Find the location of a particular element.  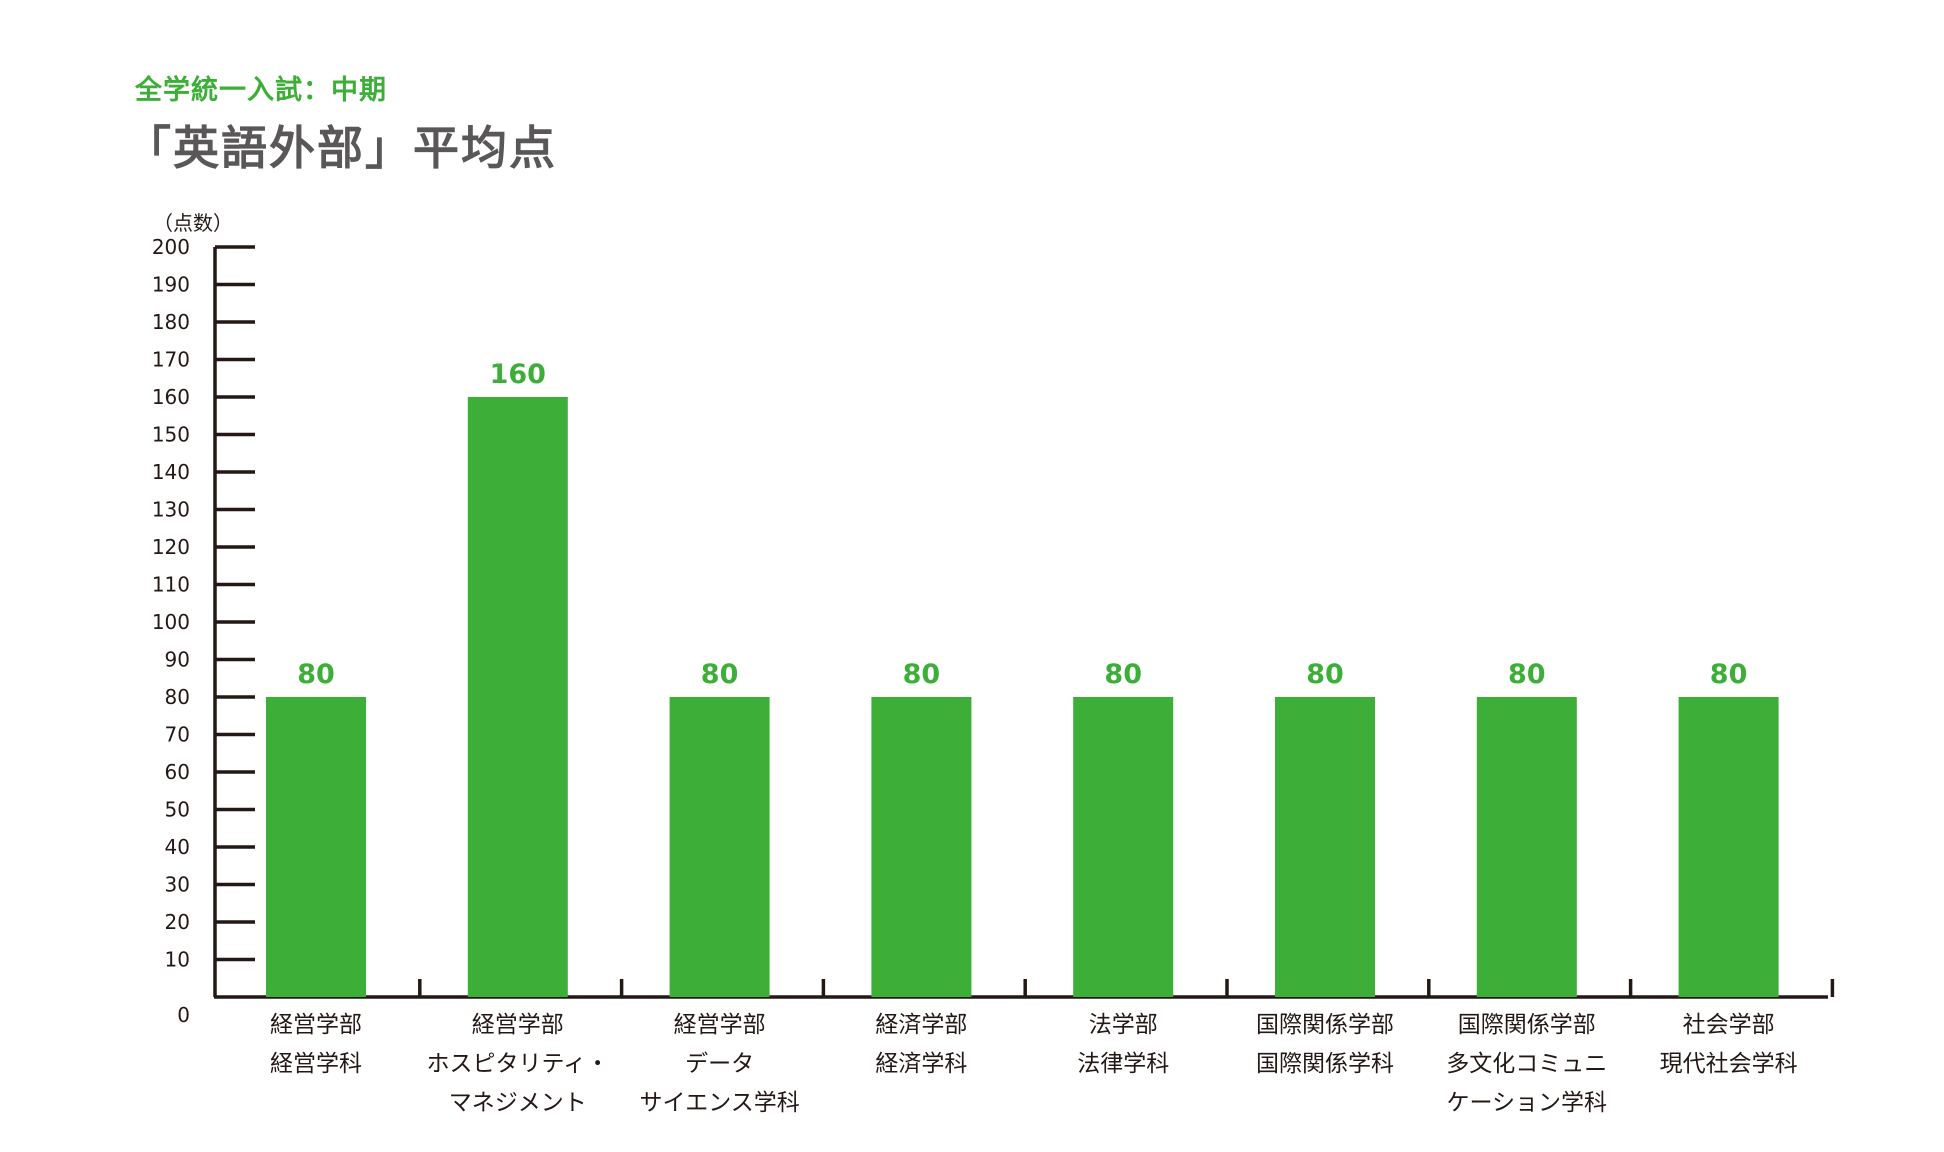

value-label-5: 80 is located at coordinates (1123, 674).